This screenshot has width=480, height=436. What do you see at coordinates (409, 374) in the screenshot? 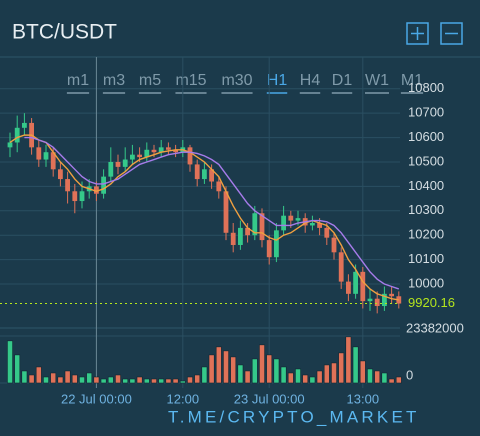
I see `volume-tick-label: 0` at bounding box center [409, 374].